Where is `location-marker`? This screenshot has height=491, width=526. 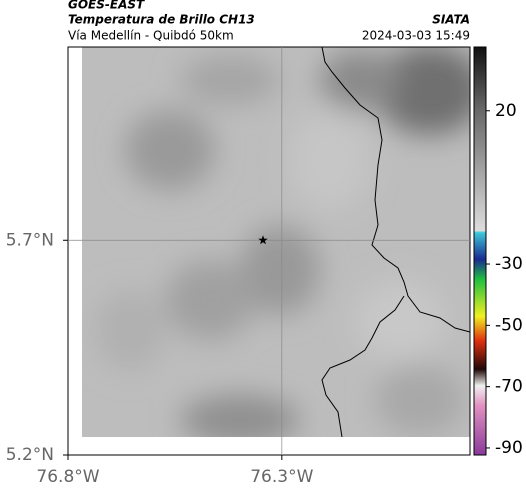 location-marker is located at coordinates (263, 240).